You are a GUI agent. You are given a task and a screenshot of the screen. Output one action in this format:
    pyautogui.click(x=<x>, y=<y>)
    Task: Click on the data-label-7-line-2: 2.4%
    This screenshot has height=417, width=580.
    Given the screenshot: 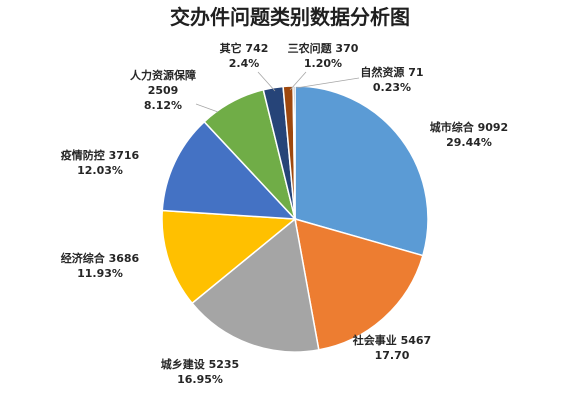 What is the action you would take?
    pyautogui.click(x=244, y=63)
    